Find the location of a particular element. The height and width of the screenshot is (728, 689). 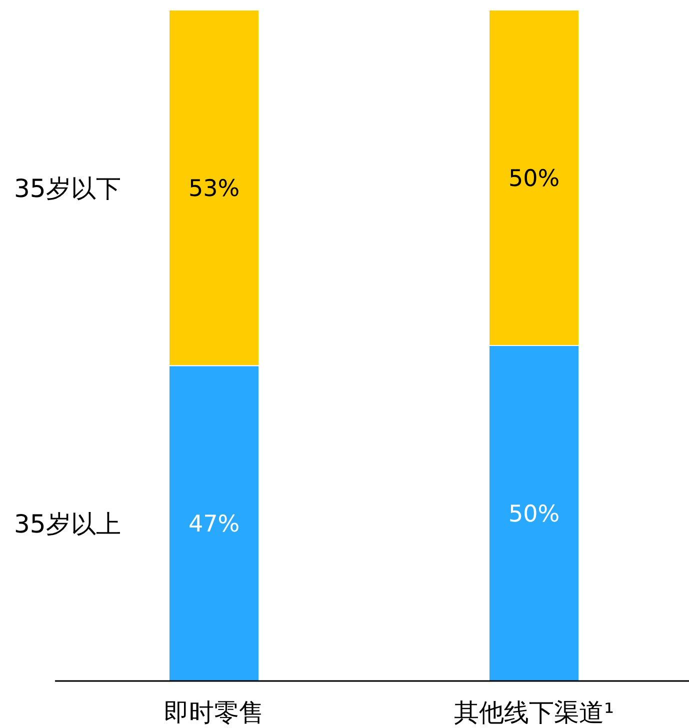

x-tick-label: 其他线下渠道¹ is located at coordinates (534, 712).